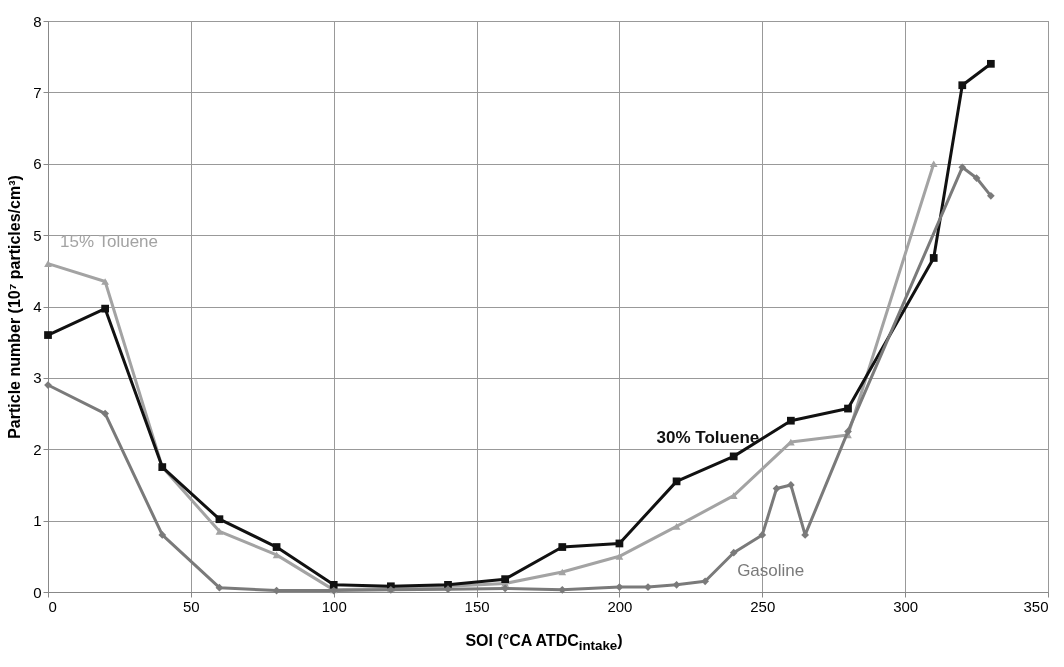 The height and width of the screenshot is (667, 1064). What do you see at coordinates (37, 92) in the screenshot?
I see `y-tick-label: 7` at bounding box center [37, 92].